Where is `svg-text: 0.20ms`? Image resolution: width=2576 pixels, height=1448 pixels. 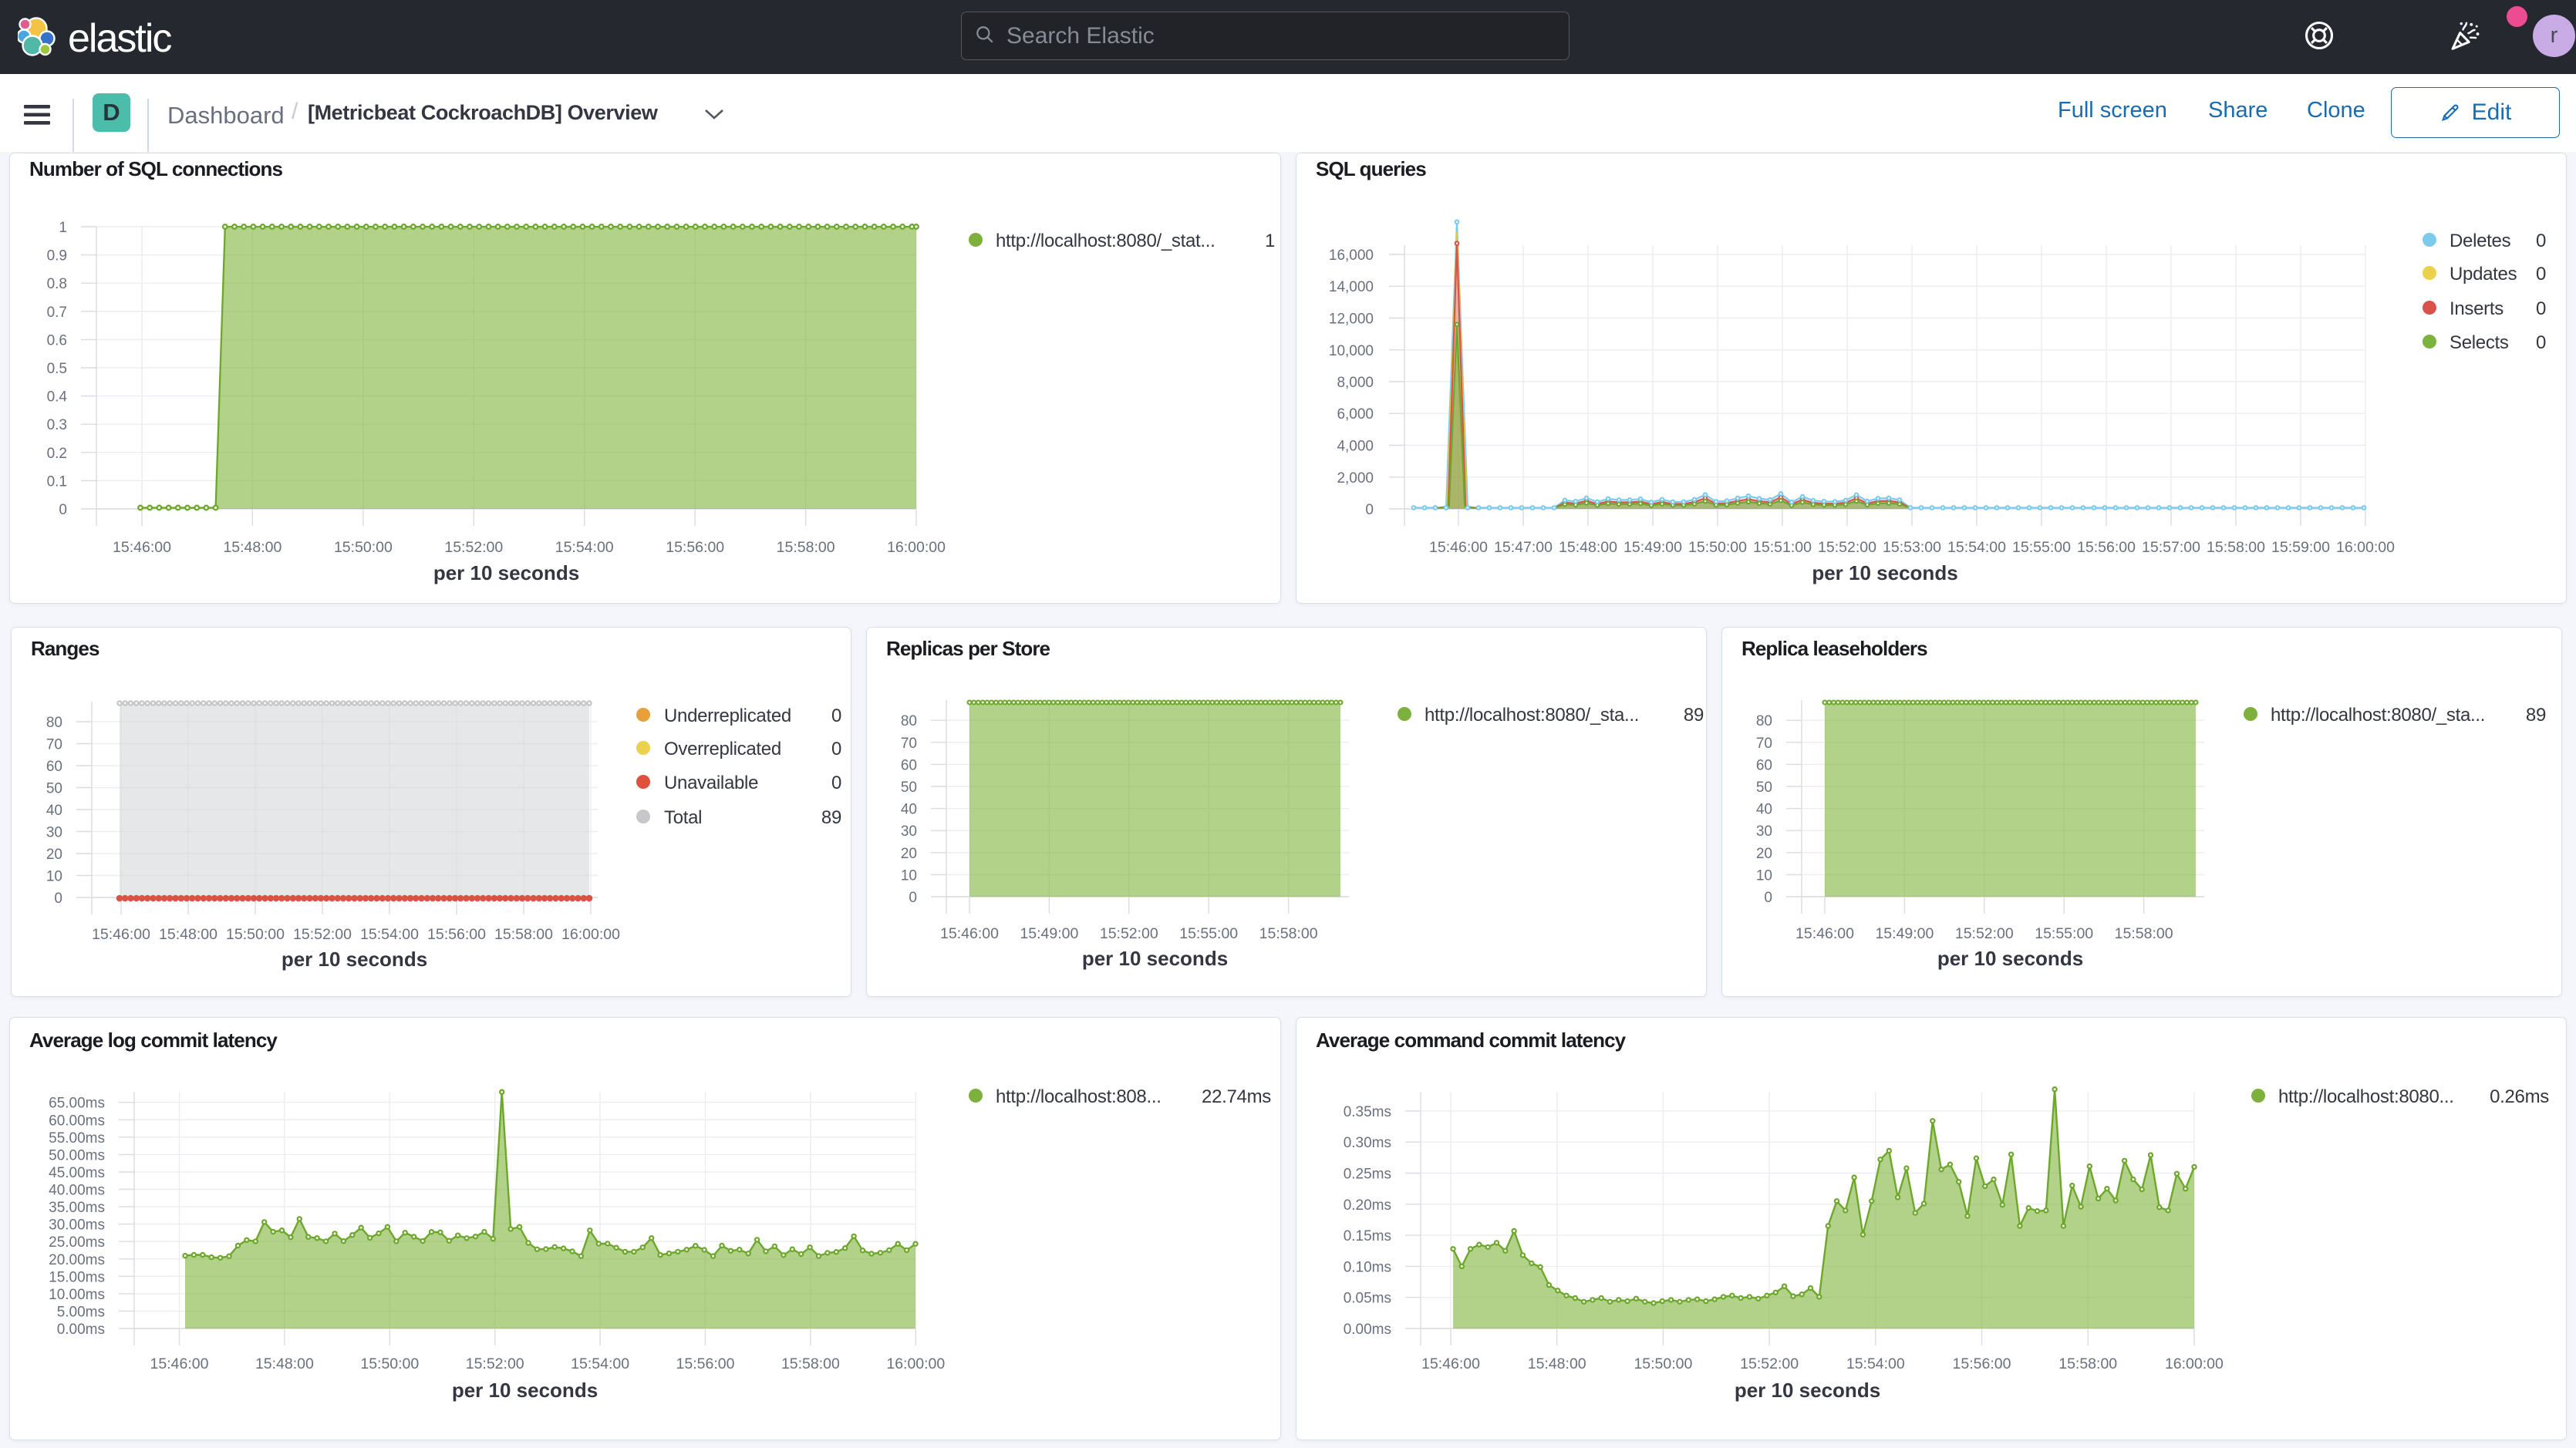 svg-text: 0.20ms is located at coordinates (1367, 1205).